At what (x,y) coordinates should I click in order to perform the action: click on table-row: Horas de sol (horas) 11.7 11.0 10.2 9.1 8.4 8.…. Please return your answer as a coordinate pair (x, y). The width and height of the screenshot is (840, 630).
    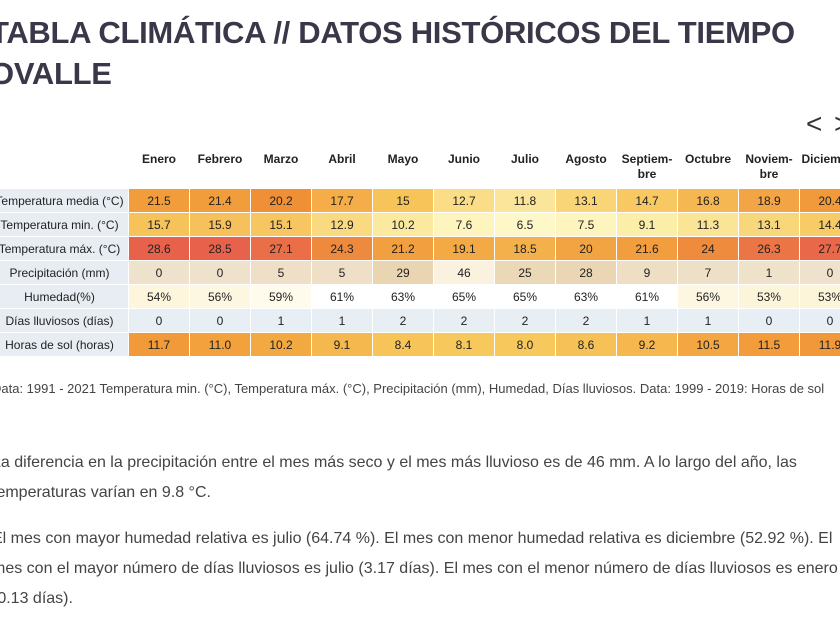
    Looking at the image, I should click on (420, 344).